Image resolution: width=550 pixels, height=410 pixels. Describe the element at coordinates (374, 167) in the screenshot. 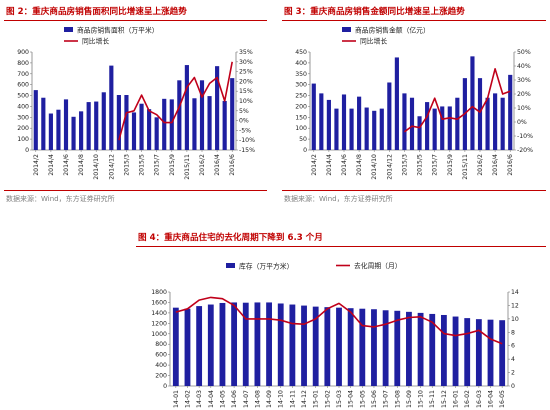

I see `x-tick-label: 2014/10` at that location.